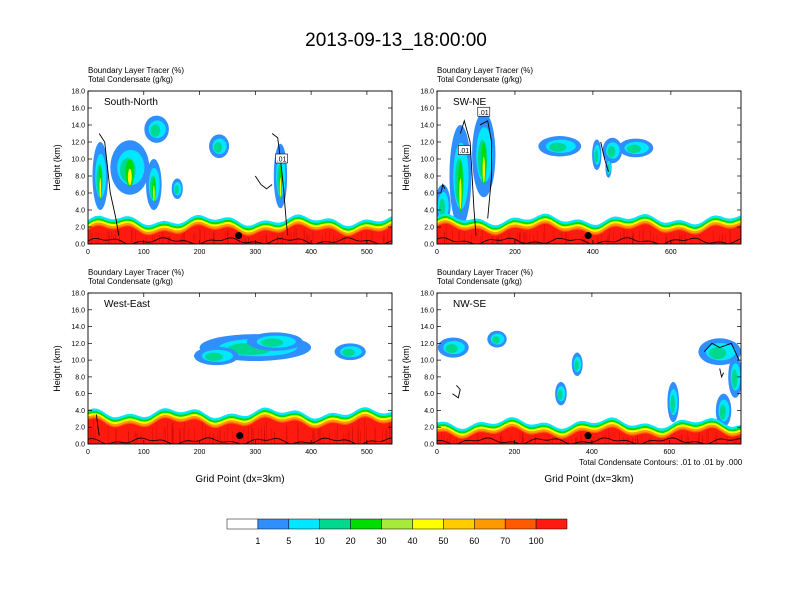 The width and height of the screenshot is (792, 612). Describe the element at coordinates (131, 102) in the screenshot. I see `panel-name-label: South-North` at that location.